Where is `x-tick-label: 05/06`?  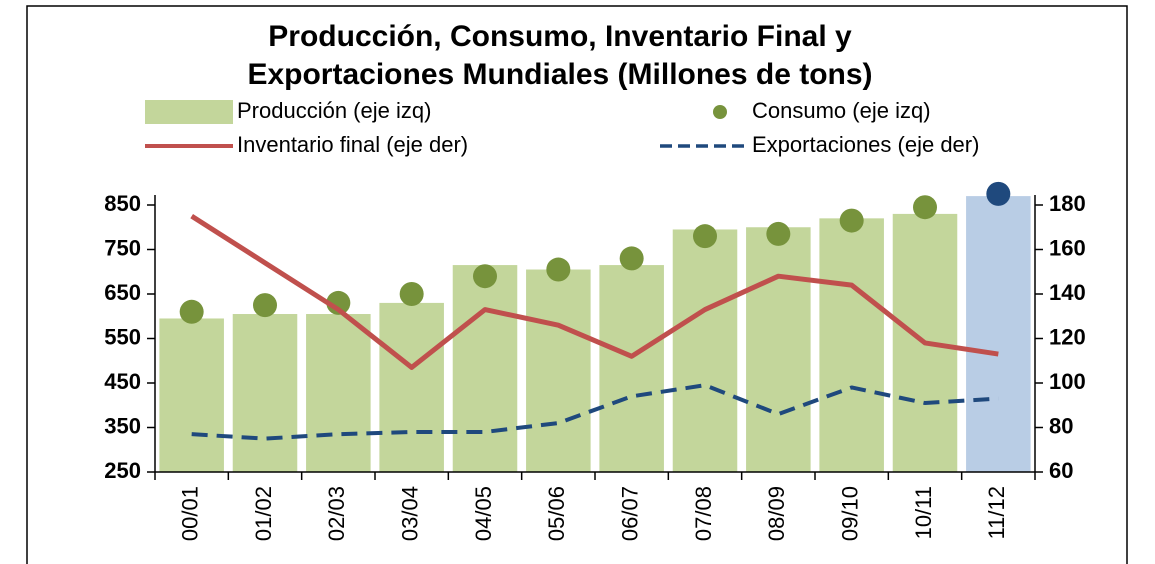 x-tick-label: 05/06 is located at coordinates (556, 513).